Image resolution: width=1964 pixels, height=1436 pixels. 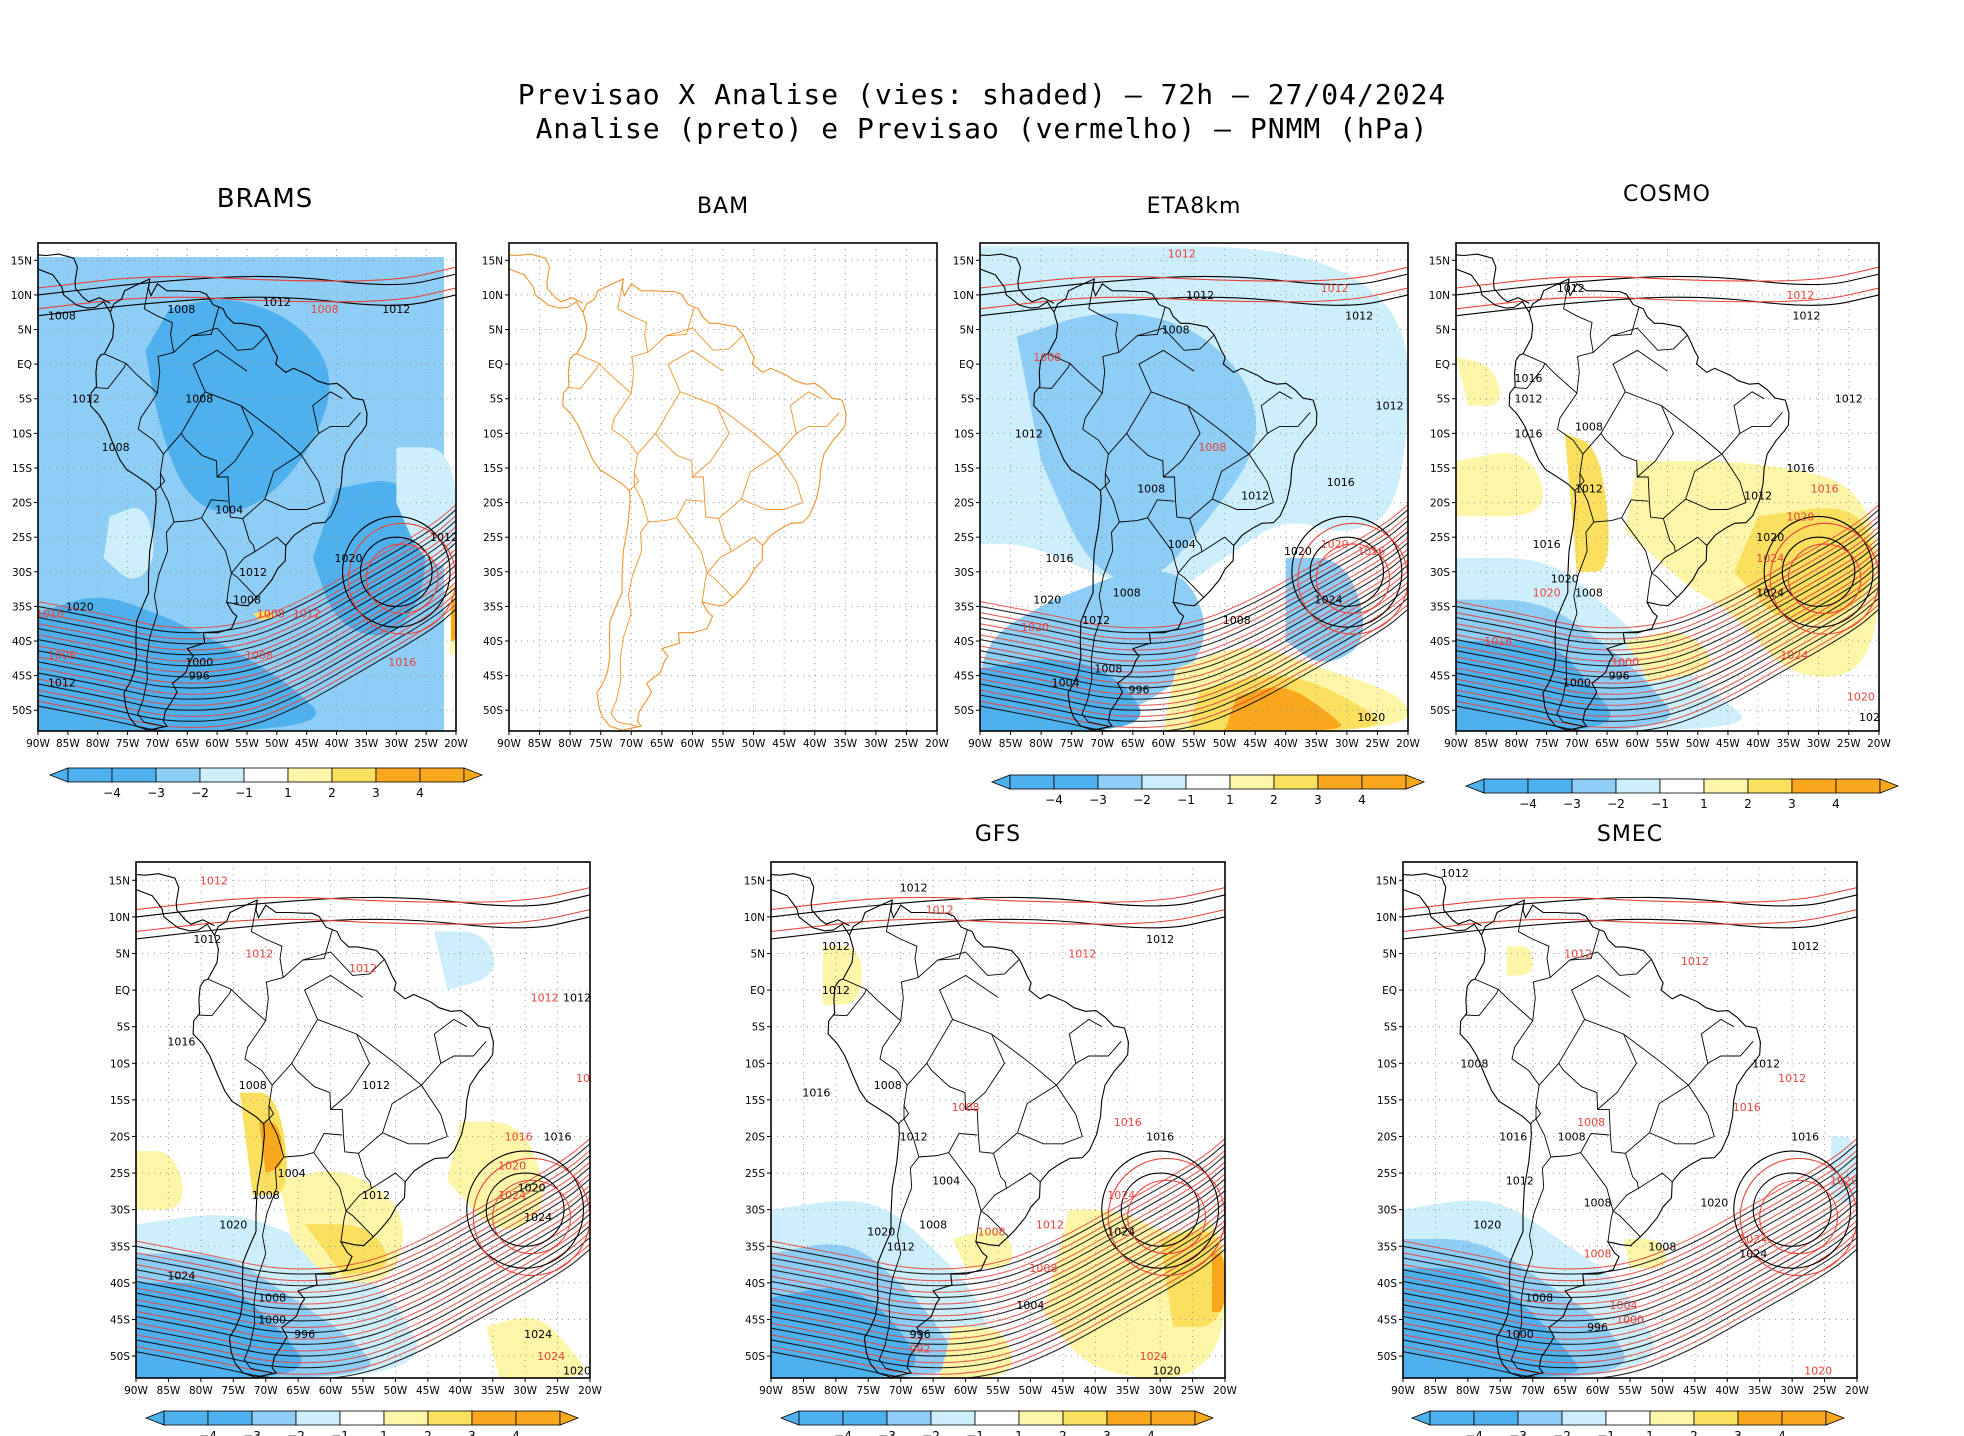 I want to click on colorbar-label: 3, so click(x=1738, y=1432).